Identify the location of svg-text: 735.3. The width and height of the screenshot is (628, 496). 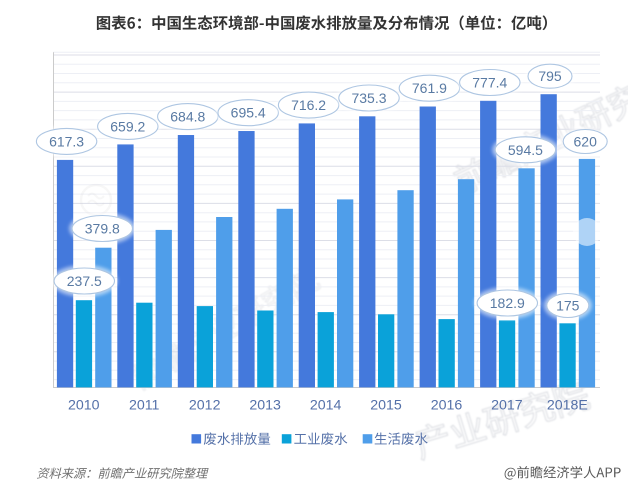
(368, 98).